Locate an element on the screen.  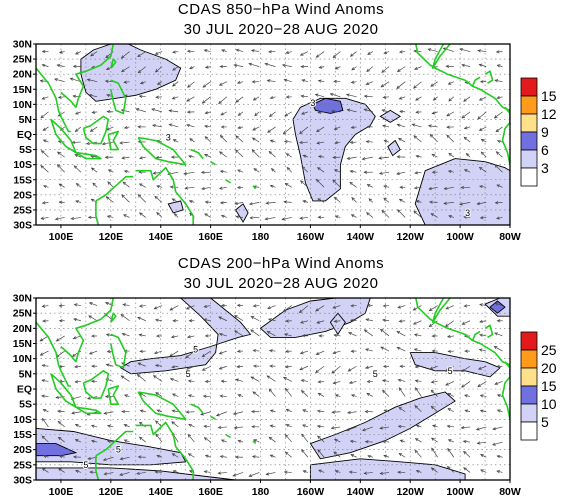
lat-tick-label: 10S is located at coordinates (22, 420).